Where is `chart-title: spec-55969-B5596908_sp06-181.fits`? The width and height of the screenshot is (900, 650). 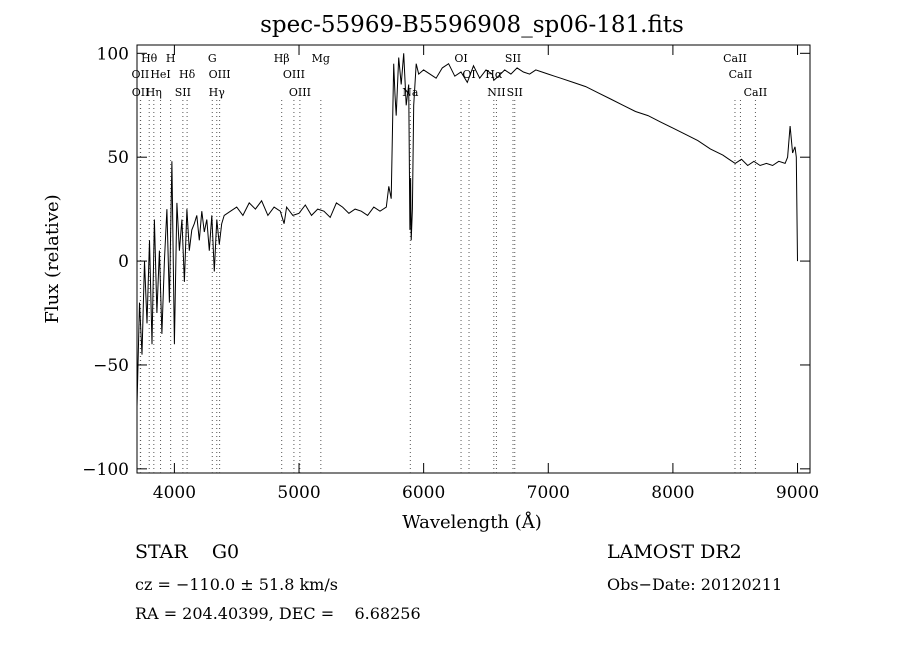 chart-title: spec-55969-B5596908_sp06-181.fits is located at coordinates (472, 25).